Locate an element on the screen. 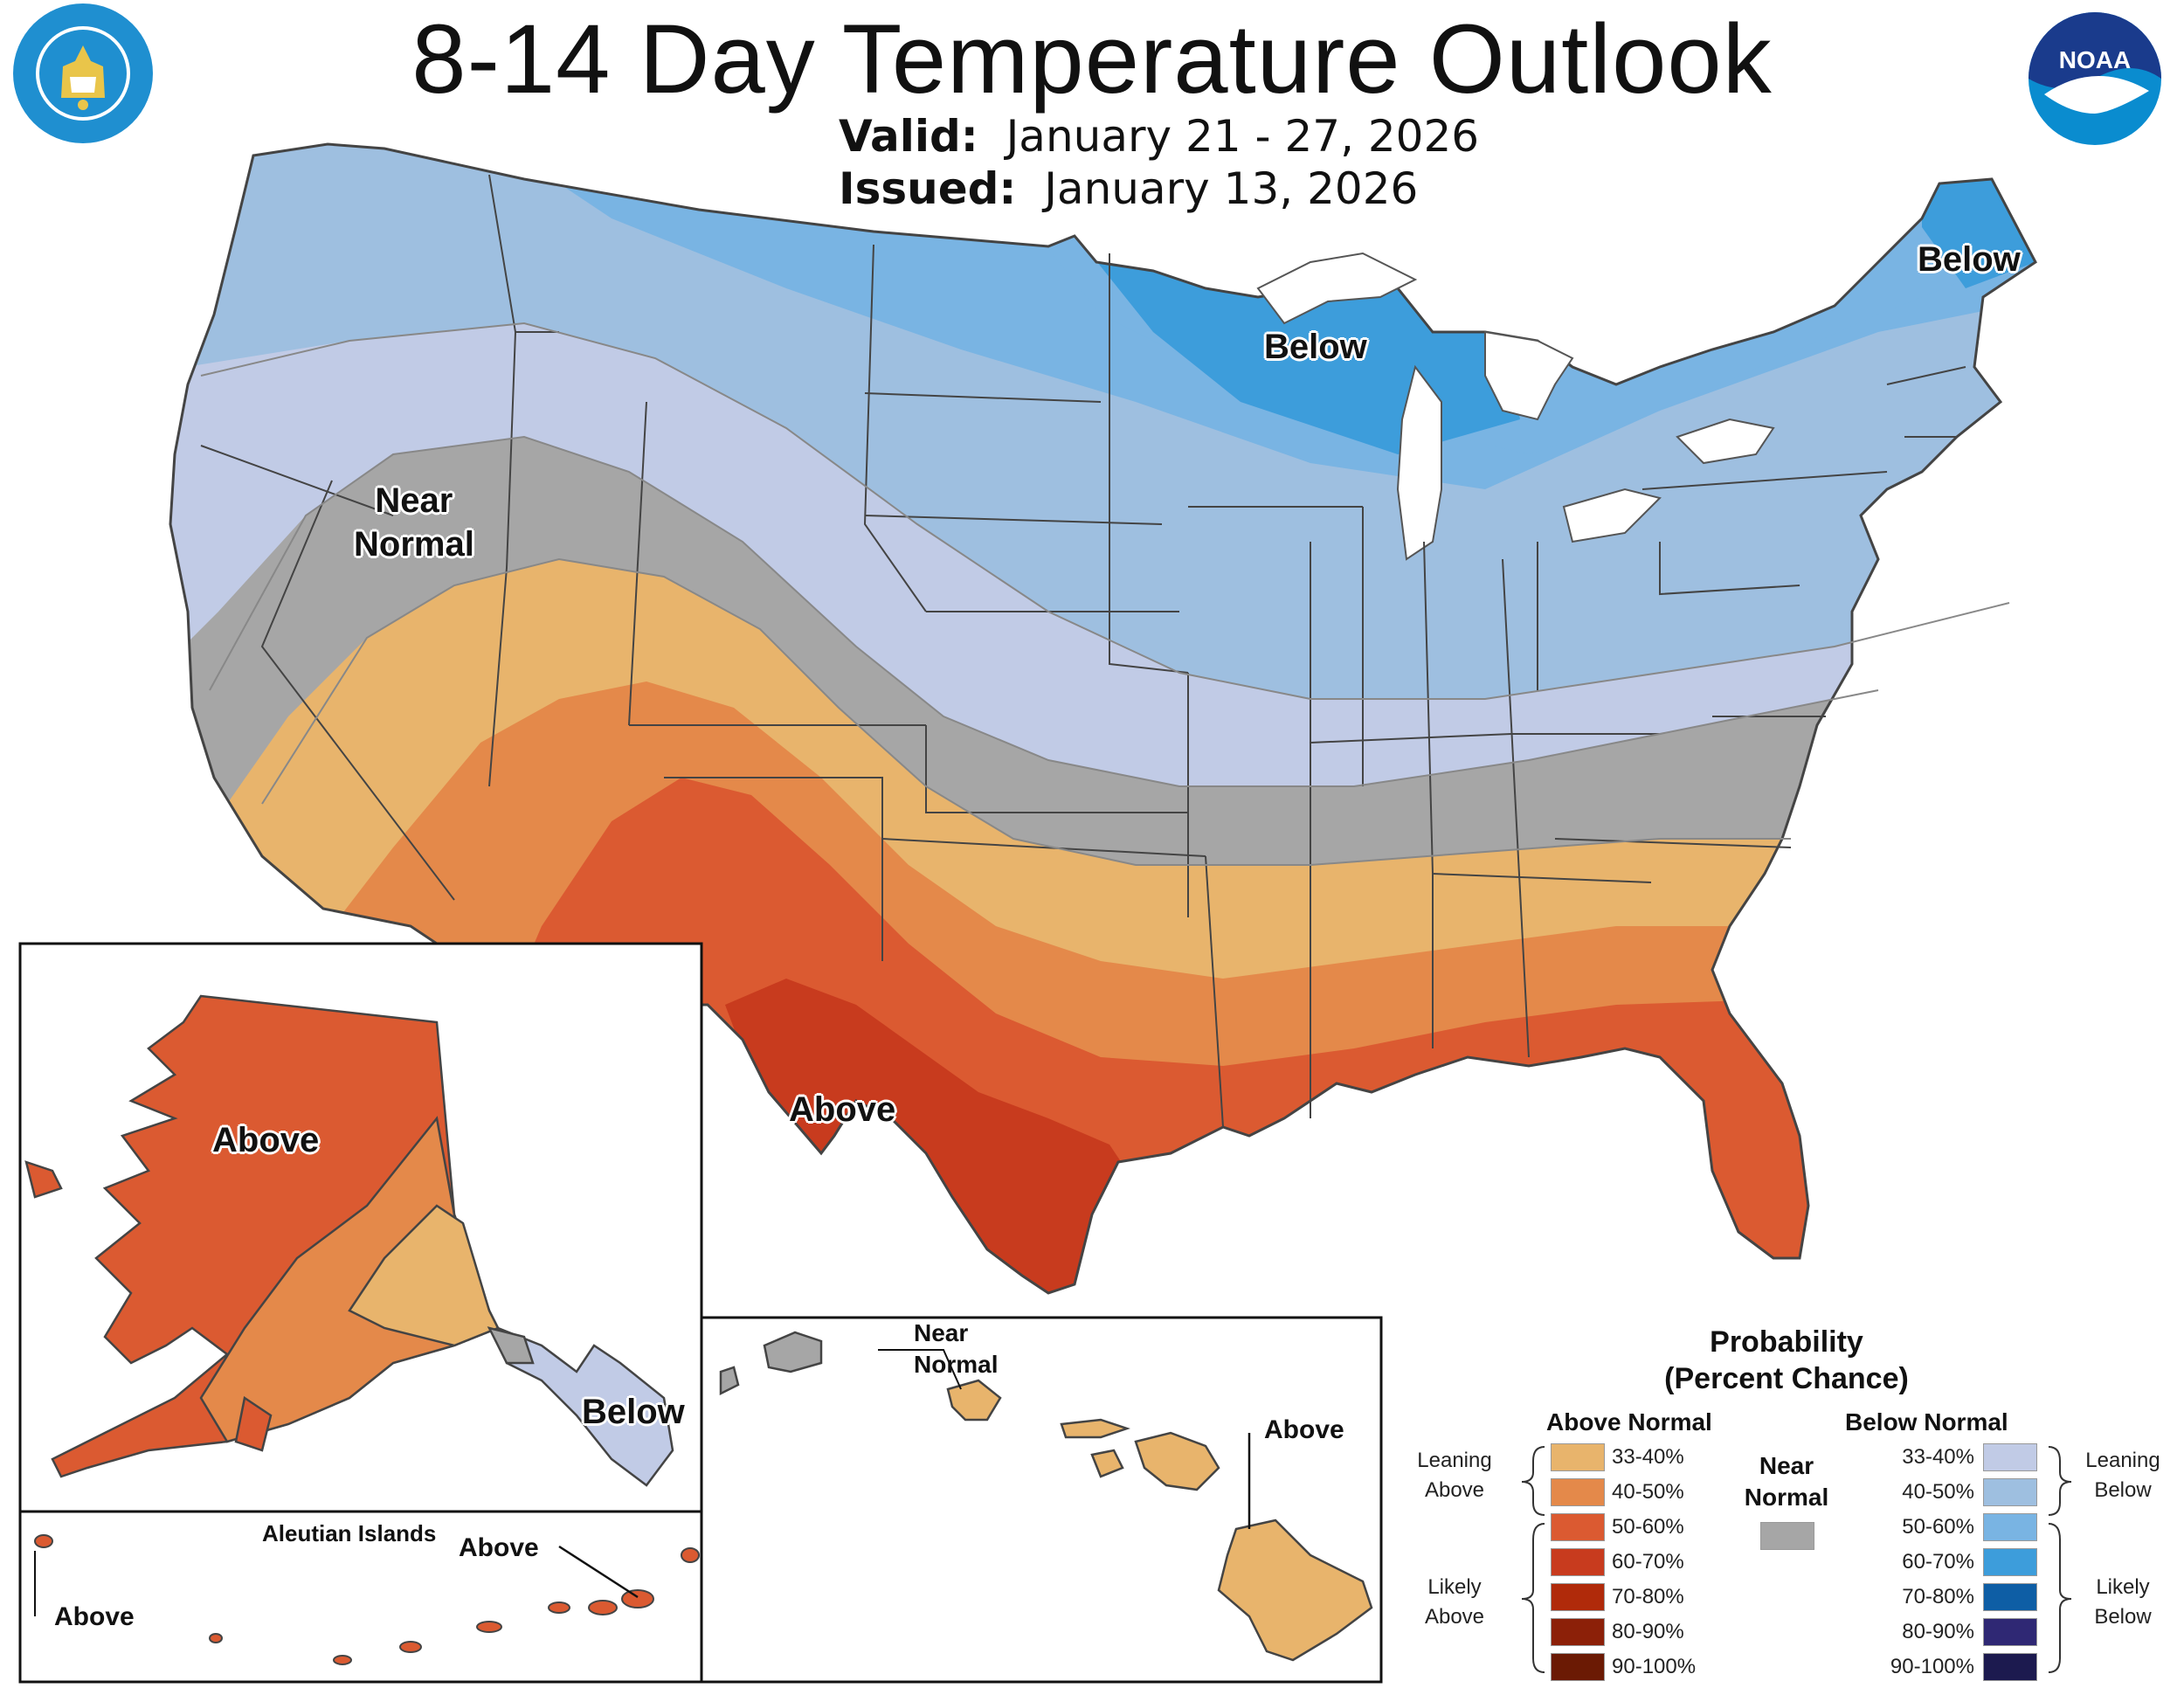  aleutian-islands-title: Aleutian Islands is located at coordinates (349, 1533).